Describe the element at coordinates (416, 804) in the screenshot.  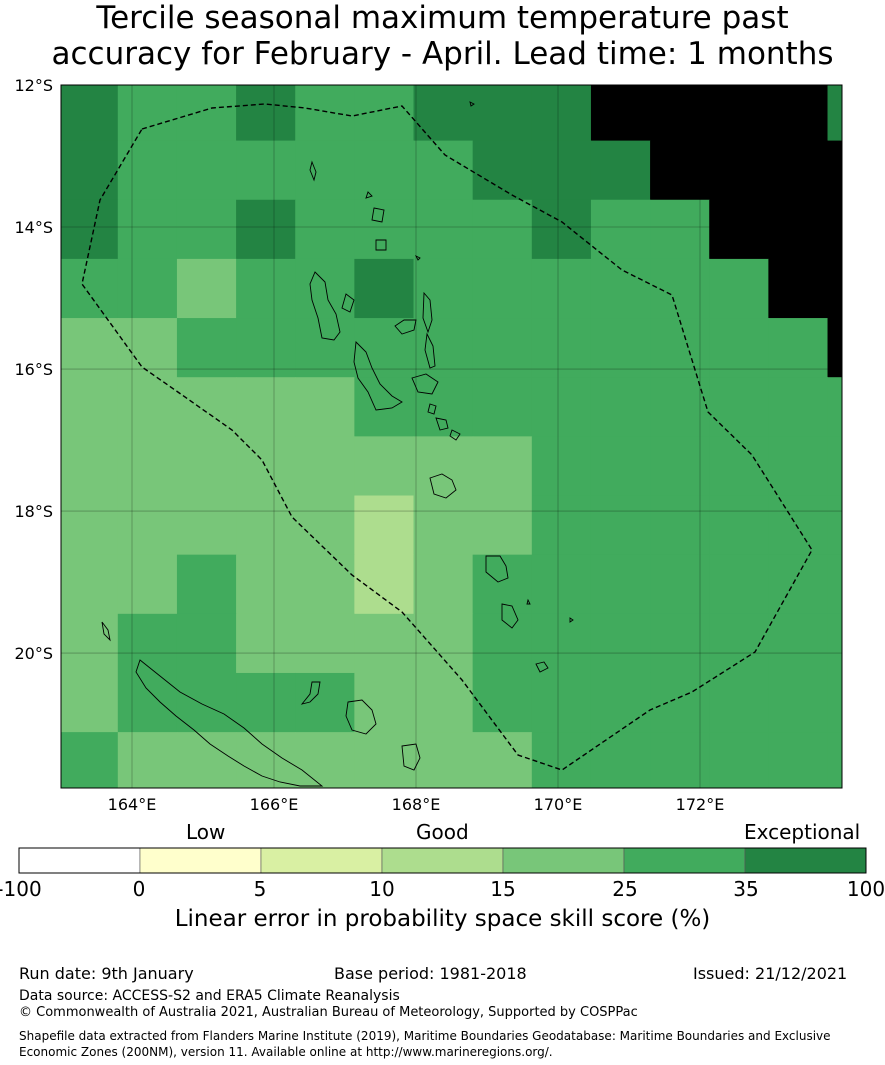
I see `lon-label: 168°E` at that location.